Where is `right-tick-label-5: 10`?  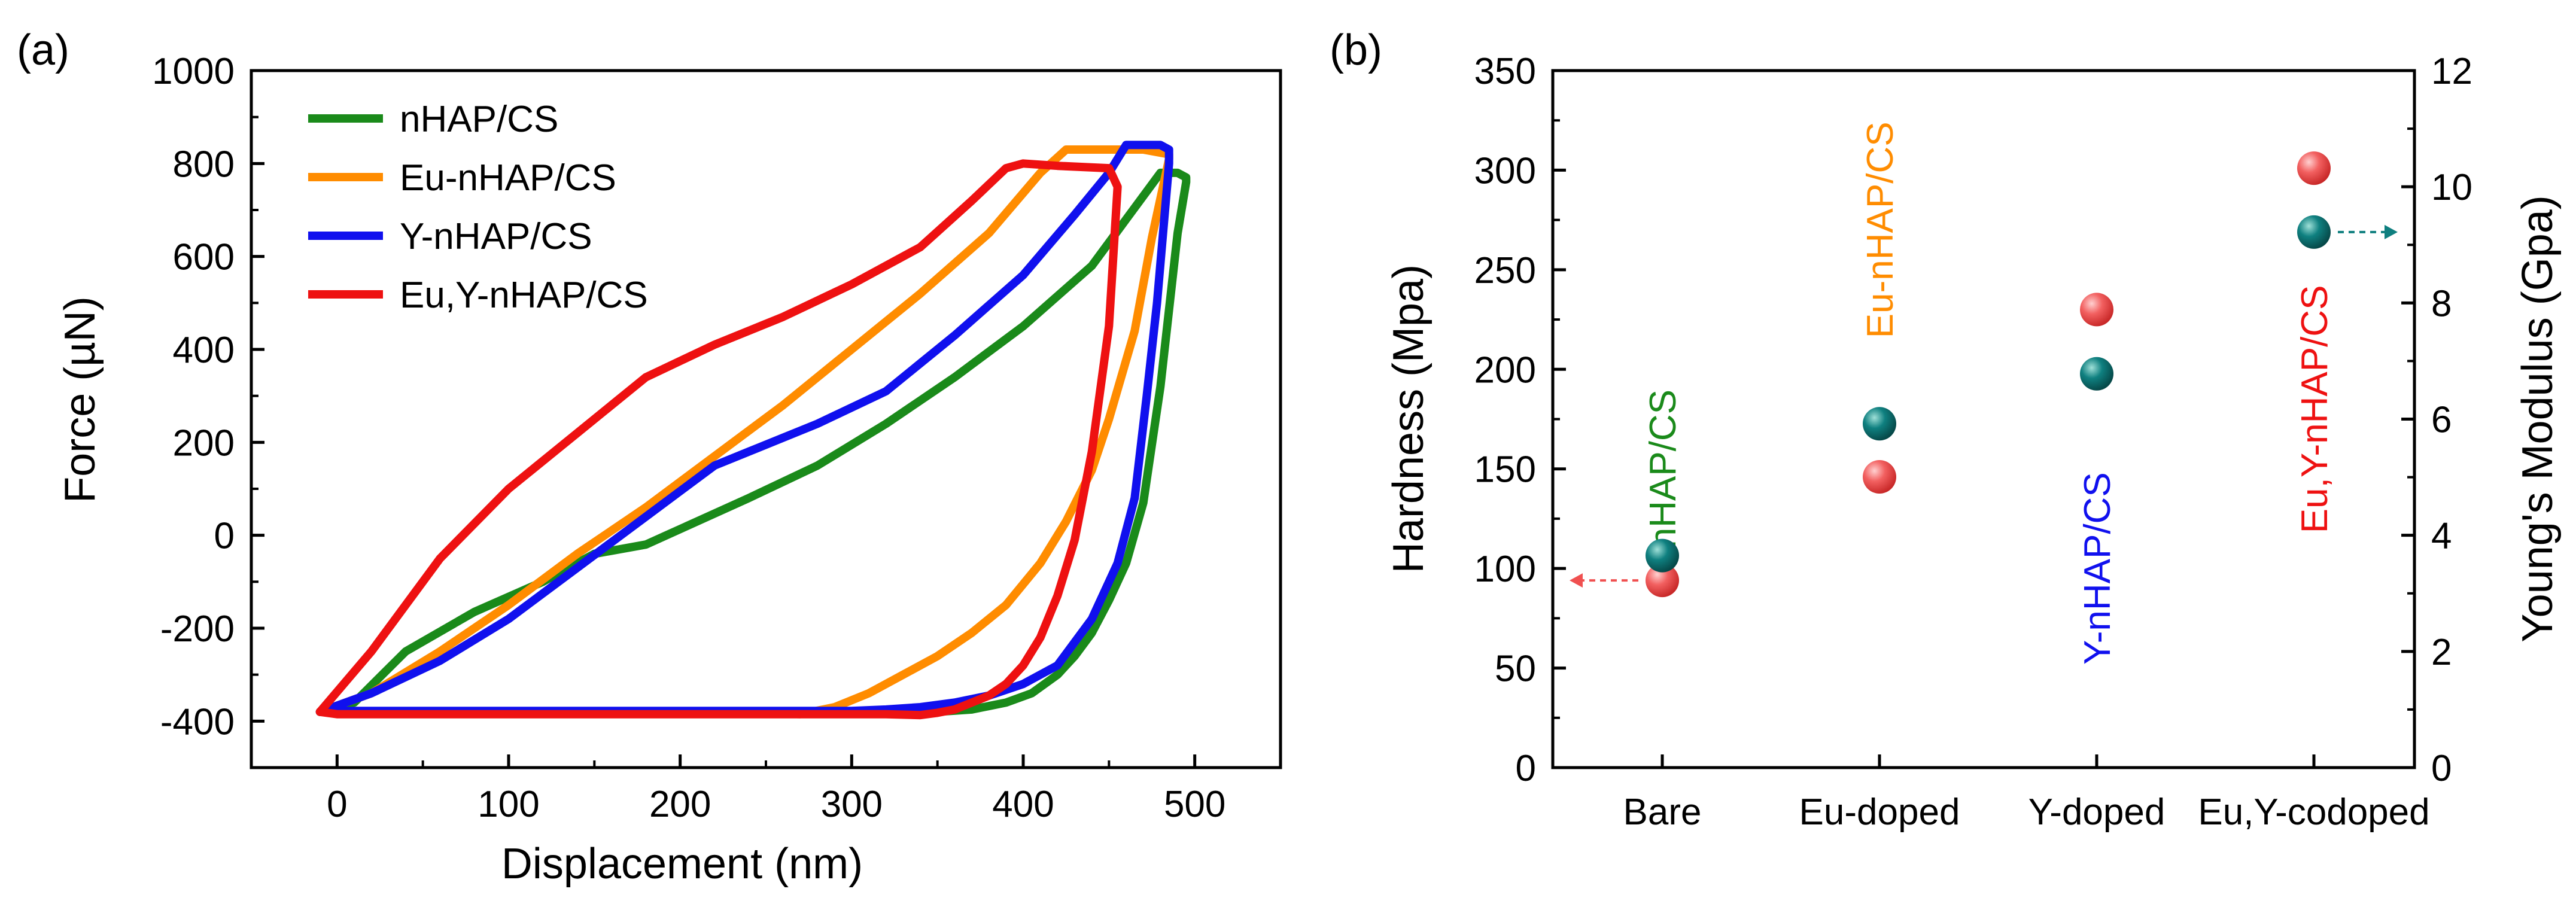
right-tick-label-5: 10 is located at coordinates (2451, 187).